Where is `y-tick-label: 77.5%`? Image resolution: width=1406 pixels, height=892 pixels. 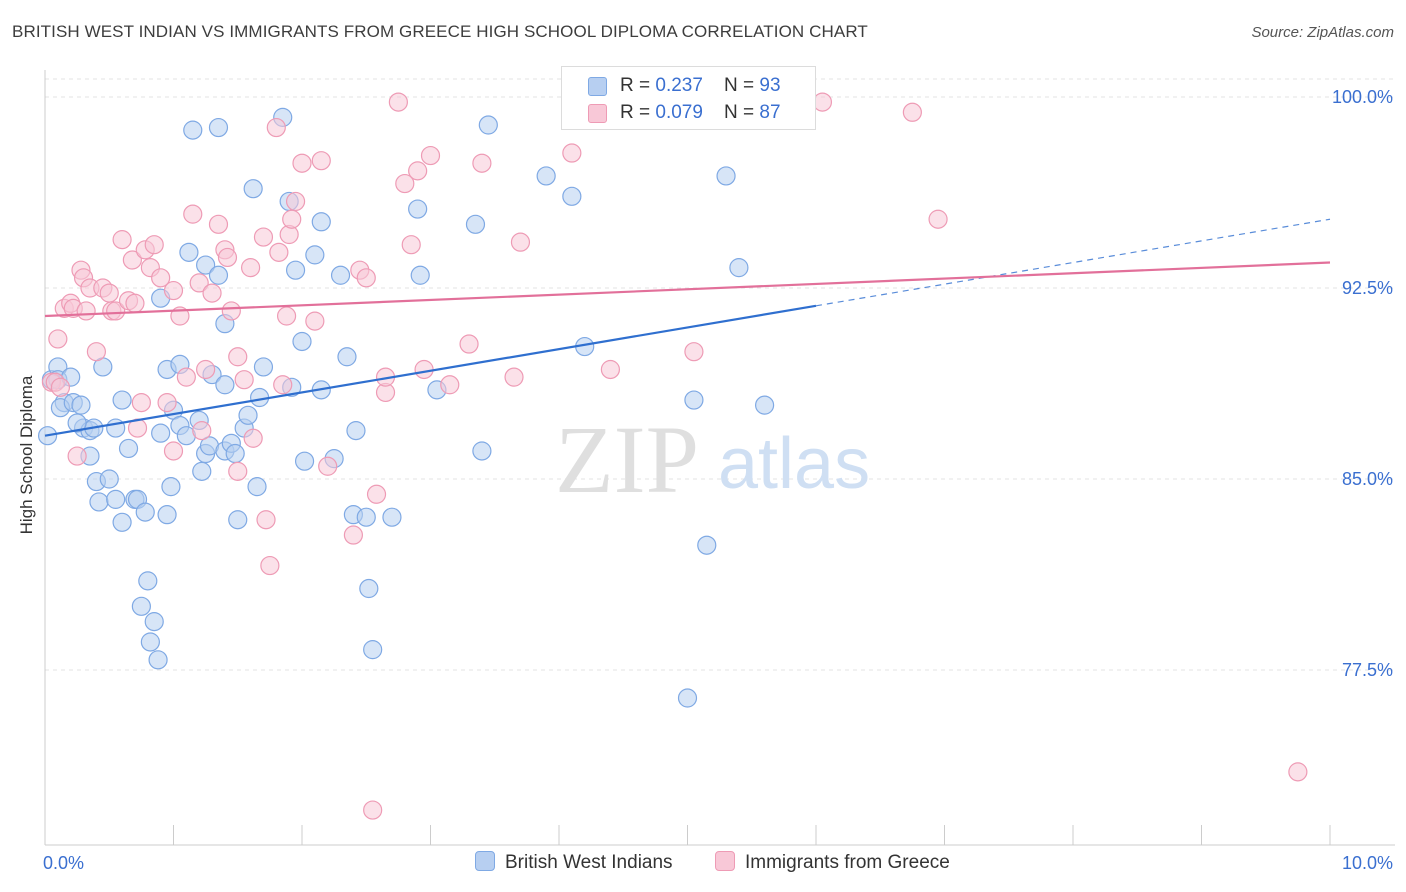
y-tick-label: 77.5% is located at coordinates (1367, 670).